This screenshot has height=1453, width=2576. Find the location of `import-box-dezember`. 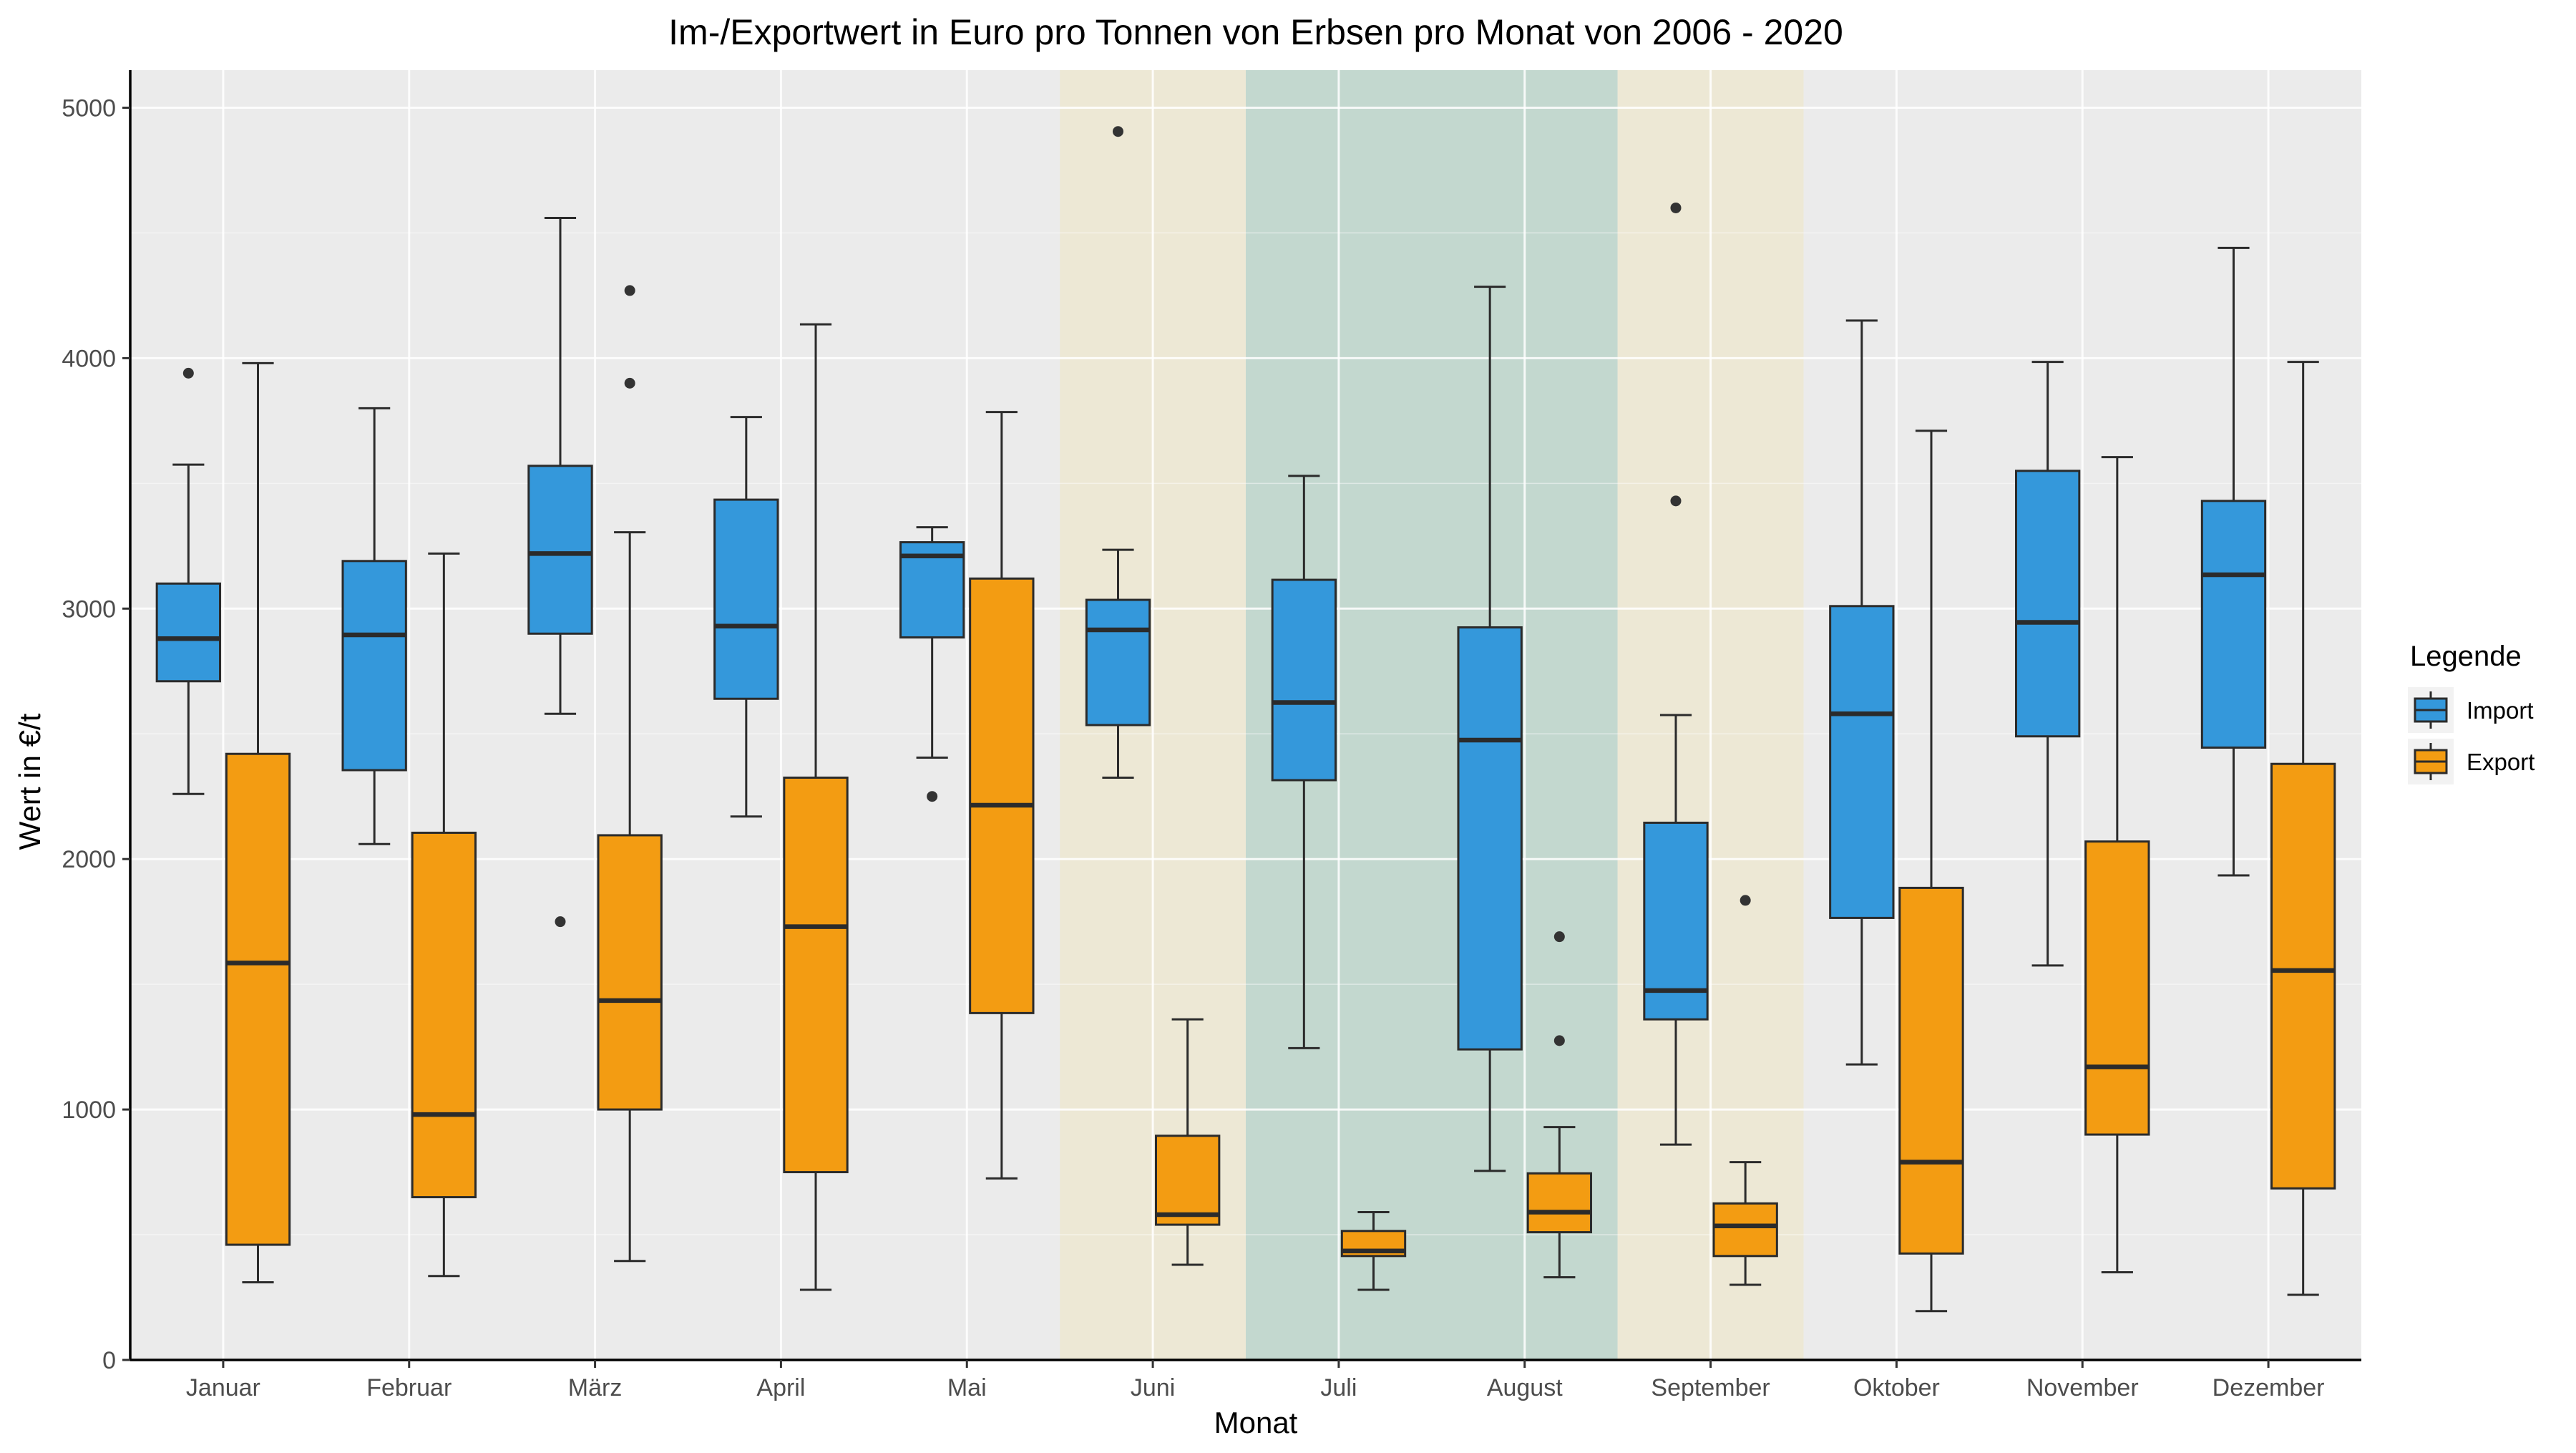

import-box-dezember is located at coordinates (2233, 561).